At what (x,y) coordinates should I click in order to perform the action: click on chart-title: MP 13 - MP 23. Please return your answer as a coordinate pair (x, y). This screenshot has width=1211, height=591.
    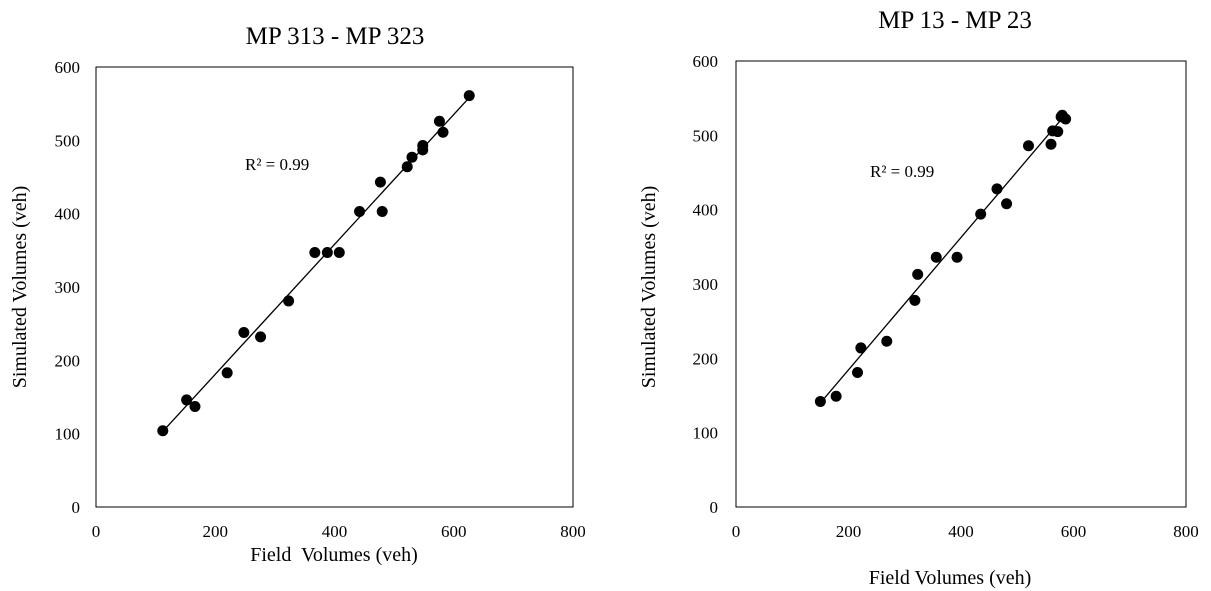
    Looking at the image, I should click on (955, 20).